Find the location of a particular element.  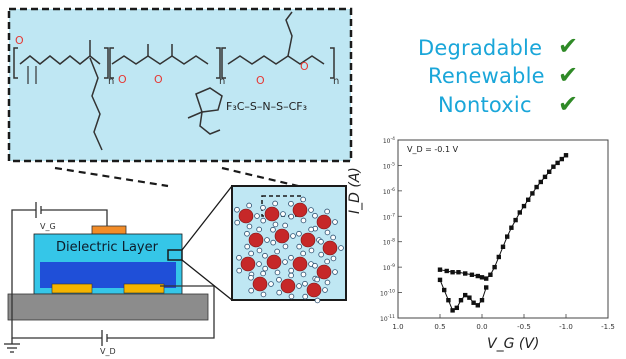

series-line is located at coordinates (503, 217).